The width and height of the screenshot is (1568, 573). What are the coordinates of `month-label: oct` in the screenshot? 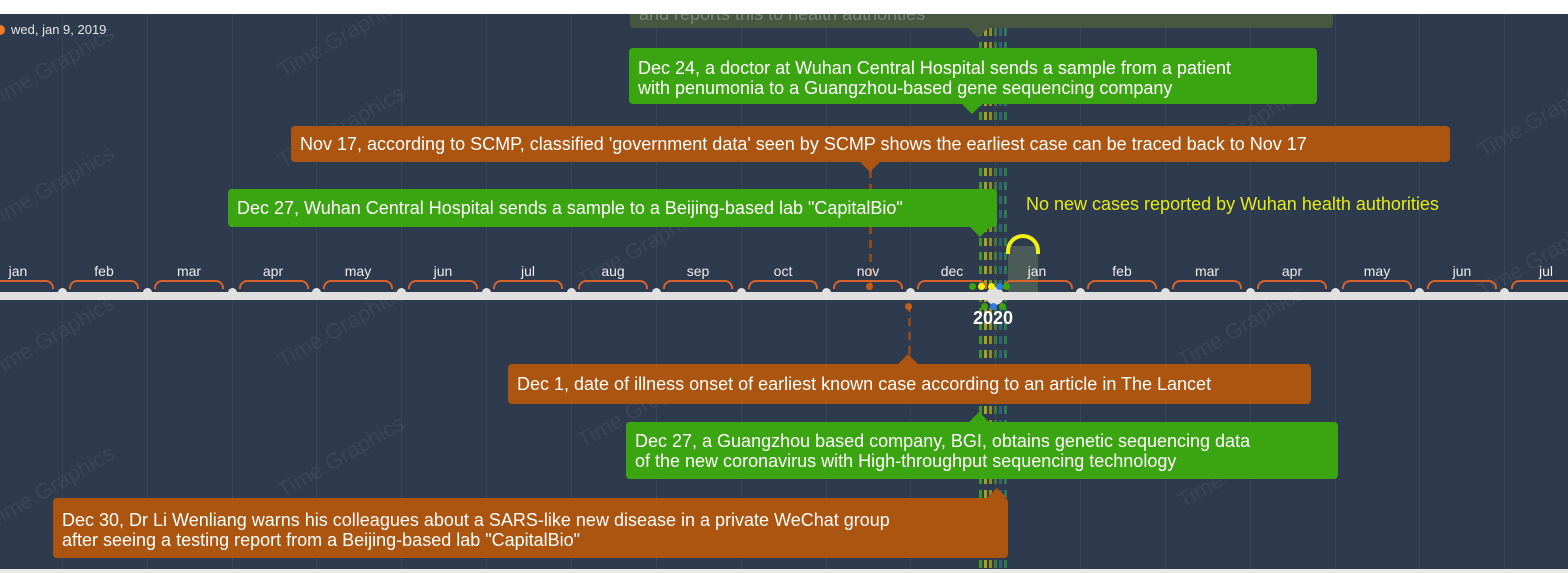 It's located at (783, 271).